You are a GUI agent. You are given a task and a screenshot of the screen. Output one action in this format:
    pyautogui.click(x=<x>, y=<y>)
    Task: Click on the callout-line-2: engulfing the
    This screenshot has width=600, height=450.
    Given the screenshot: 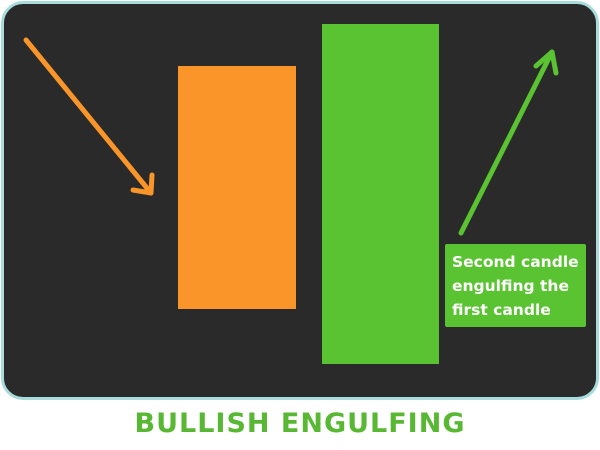 What is the action you would take?
    pyautogui.click(x=510, y=286)
    